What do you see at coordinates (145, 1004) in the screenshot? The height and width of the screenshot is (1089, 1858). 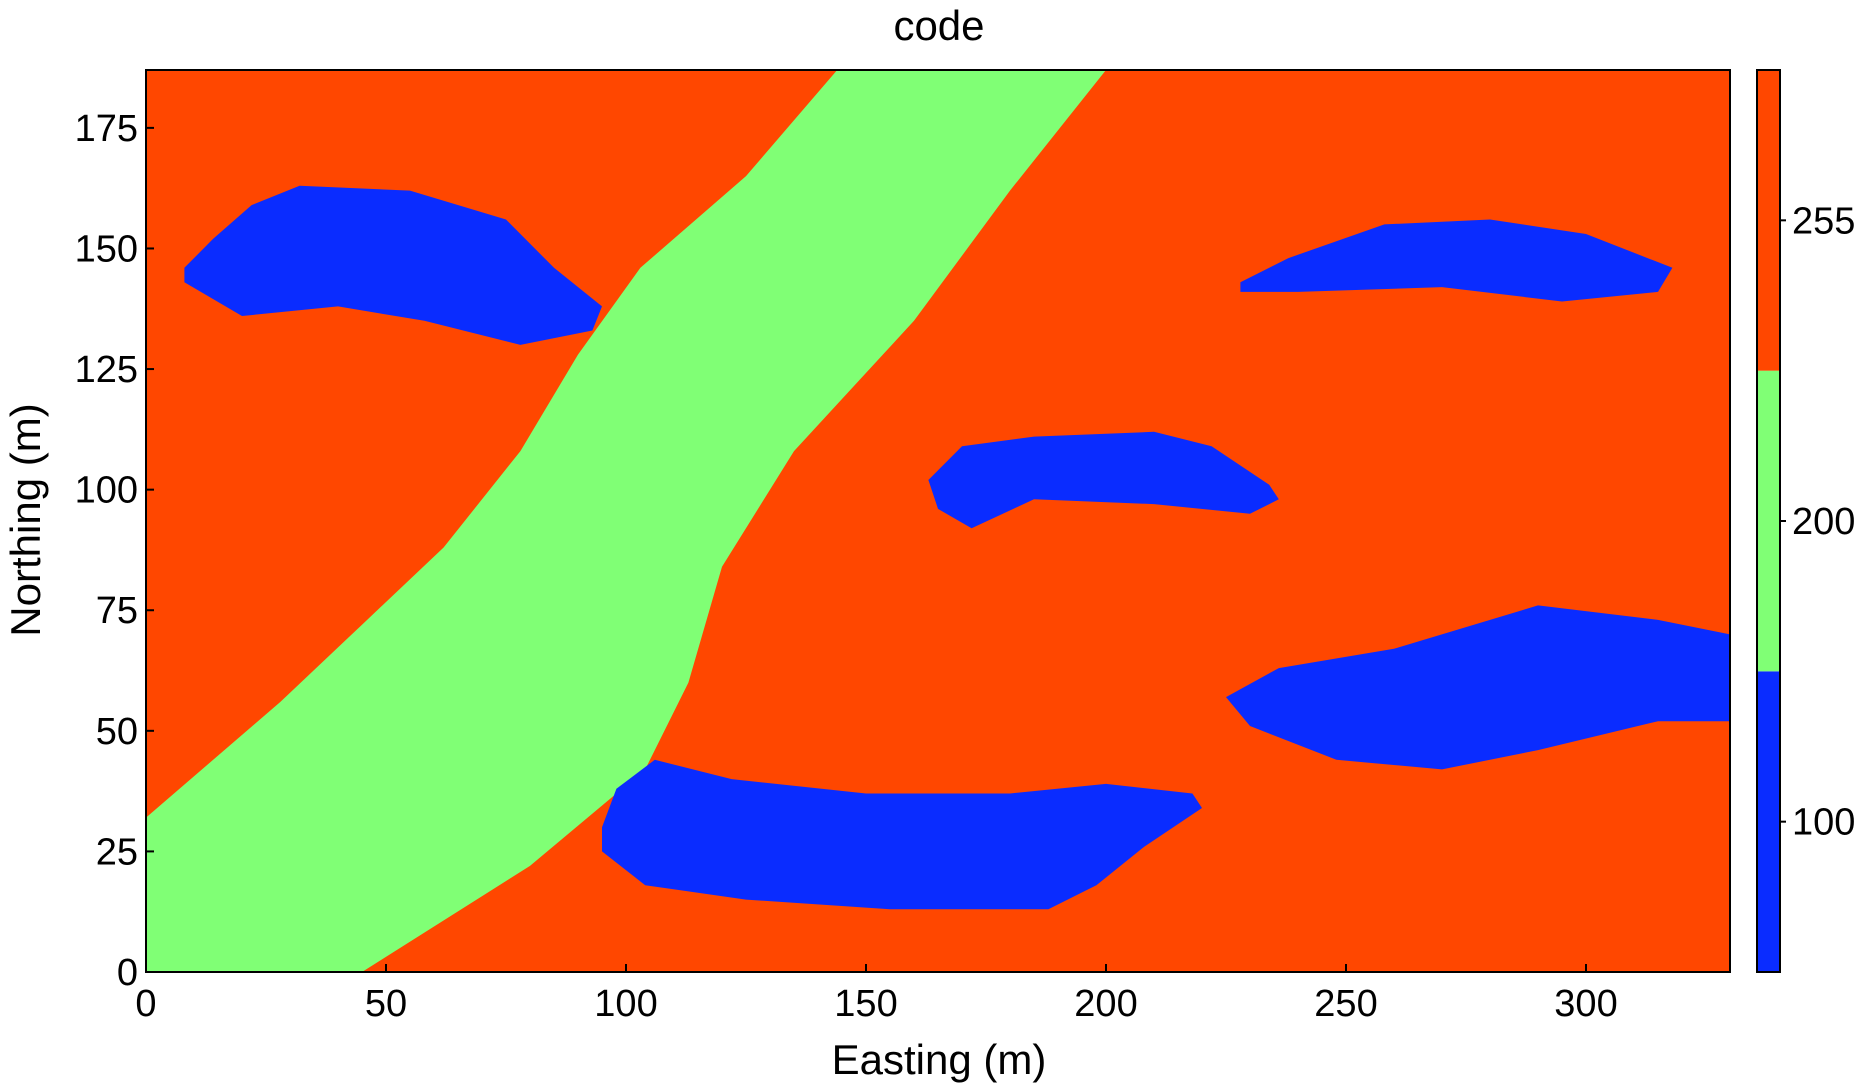 I see `x-tick-label: 0` at bounding box center [145, 1004].